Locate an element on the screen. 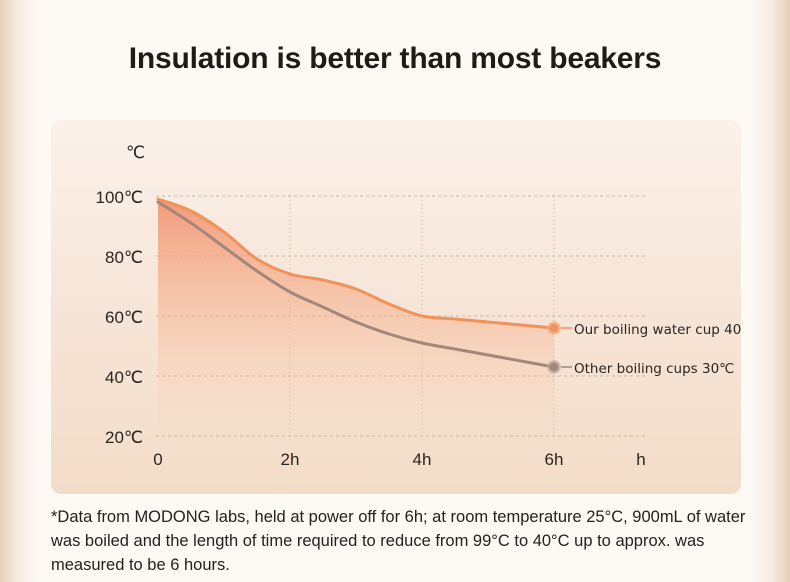  series-label: Other boiling cups 30℃ is located at coordinates (654, 369).